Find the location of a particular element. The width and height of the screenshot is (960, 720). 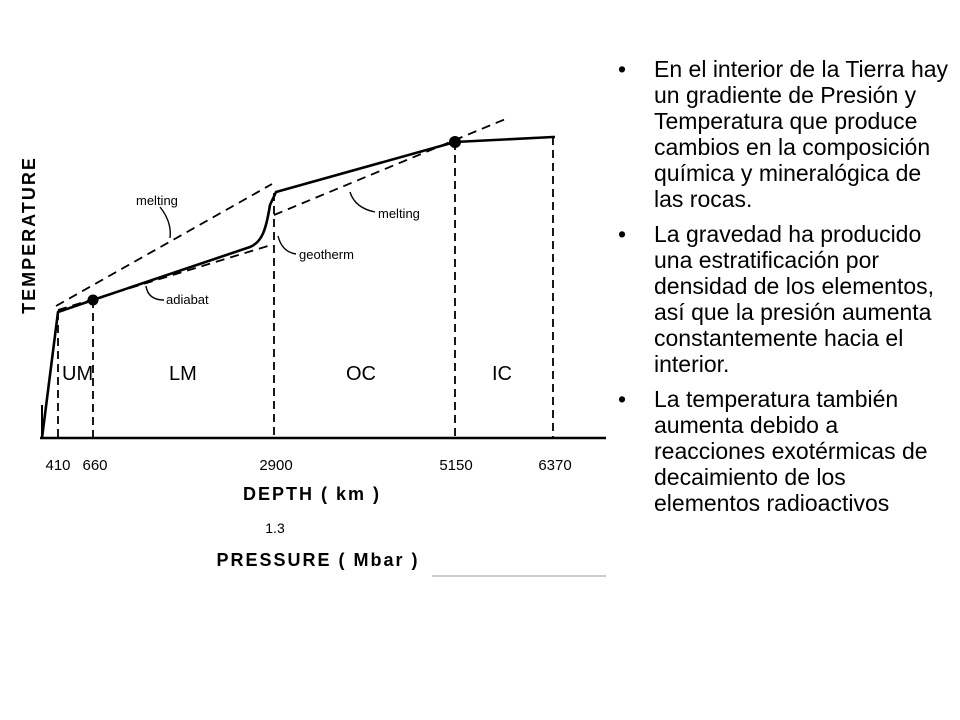

x-axis-title: DEPTH ( km ) is located at coordinates (312, 494).